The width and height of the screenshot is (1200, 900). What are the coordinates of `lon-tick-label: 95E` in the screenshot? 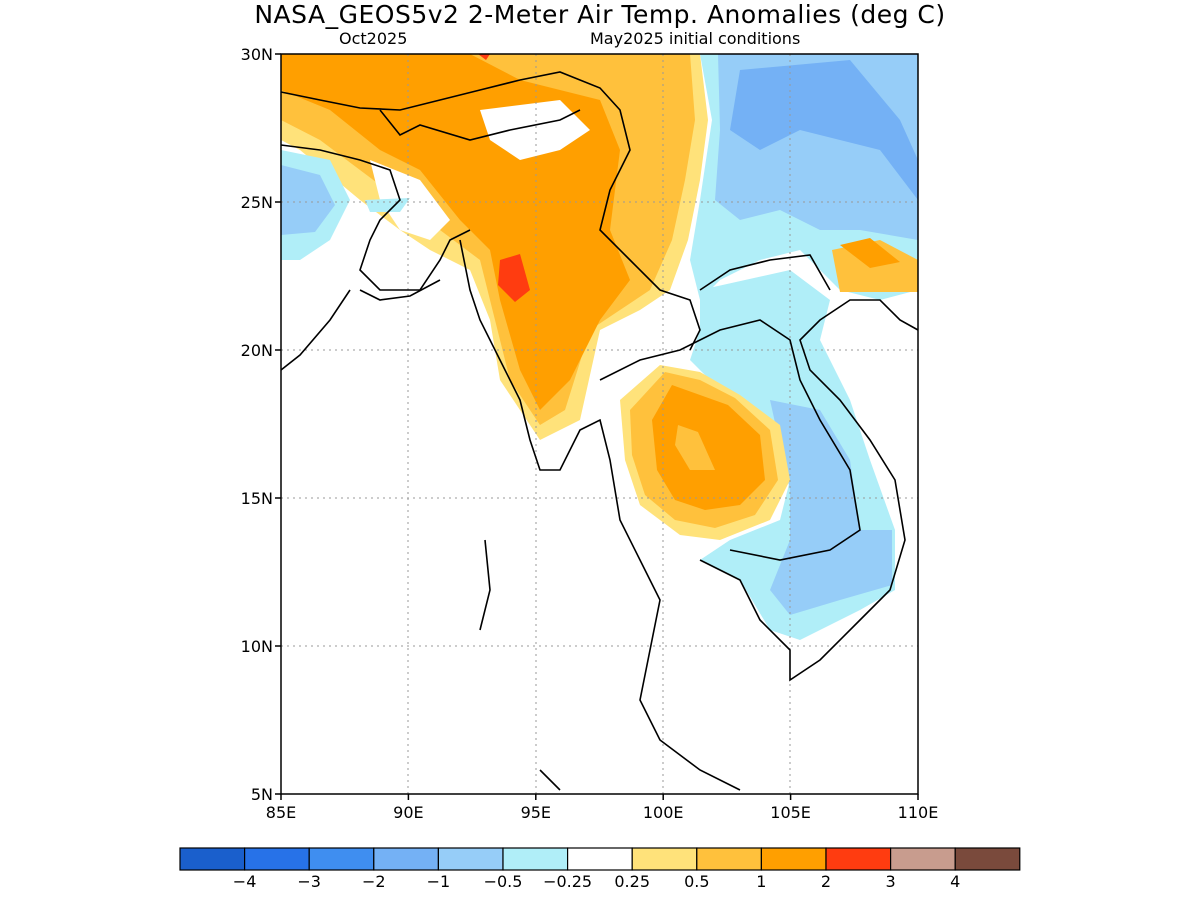 It's located at (536, 812).